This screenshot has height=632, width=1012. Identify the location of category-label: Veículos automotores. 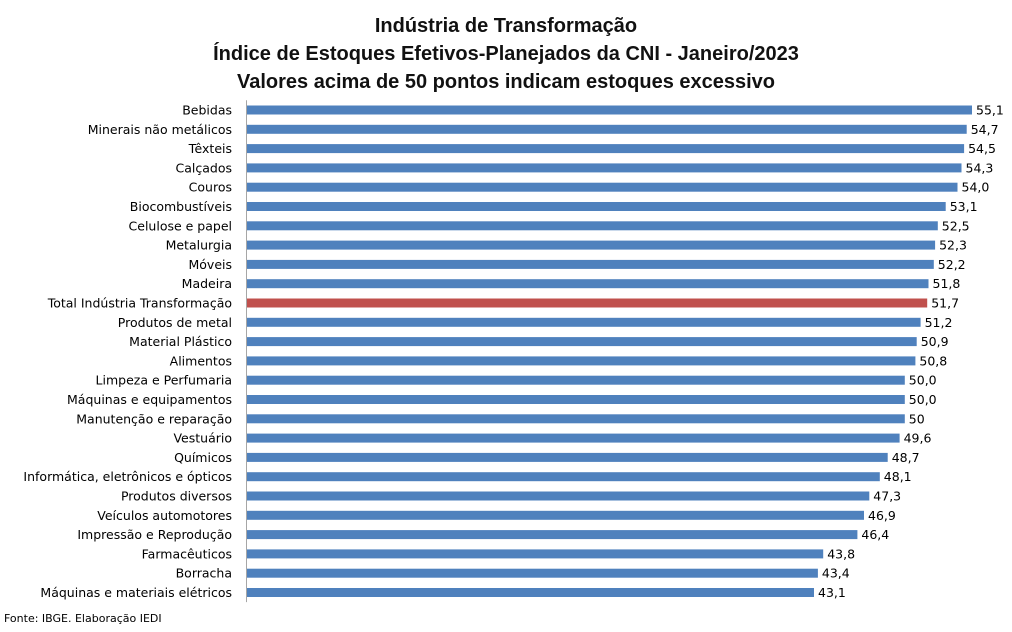
(164, 515).